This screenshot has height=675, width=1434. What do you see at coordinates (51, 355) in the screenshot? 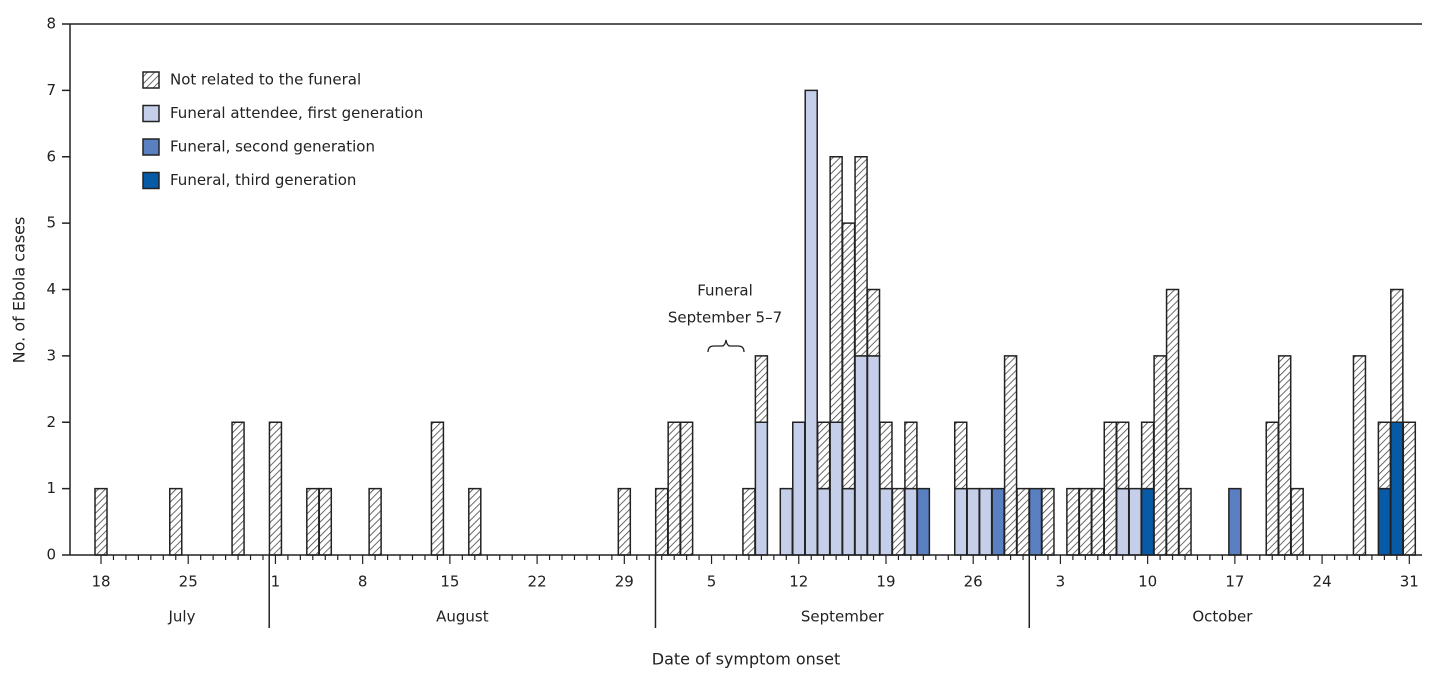
I see `y-tick-label: 3` at bounding box center [51, 355].